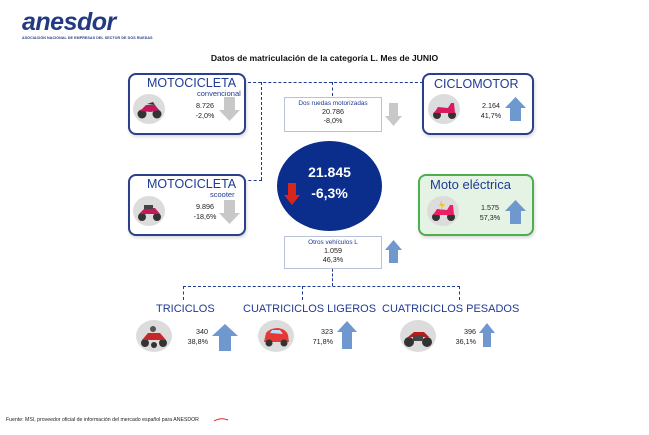 This screenshot has width=649, height=435. What do you see at coordinates (69, 22) in the screenshot?
I see `anesdor-logo: anesdor` at bounding box center [69, 22].